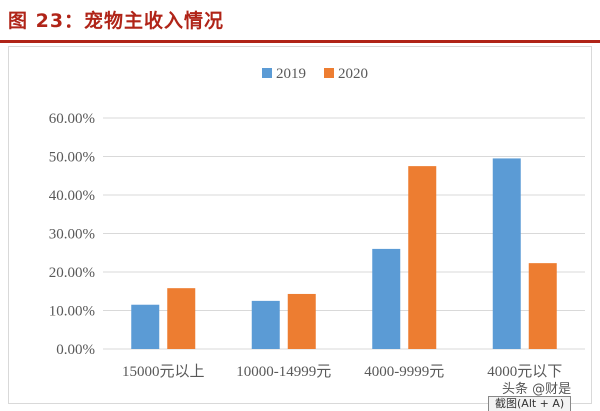  What do you see at coordinates (72, 312) in the screenshot?
I see `y-tick-label: 10.00%` at bounding box center [72, 312].